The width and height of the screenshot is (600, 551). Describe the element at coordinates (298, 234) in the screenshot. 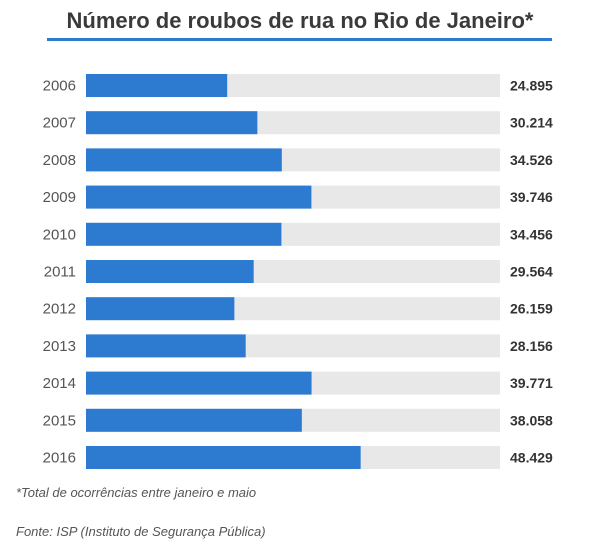

I see `bar-row-2010: 2010 34.456` at that location.